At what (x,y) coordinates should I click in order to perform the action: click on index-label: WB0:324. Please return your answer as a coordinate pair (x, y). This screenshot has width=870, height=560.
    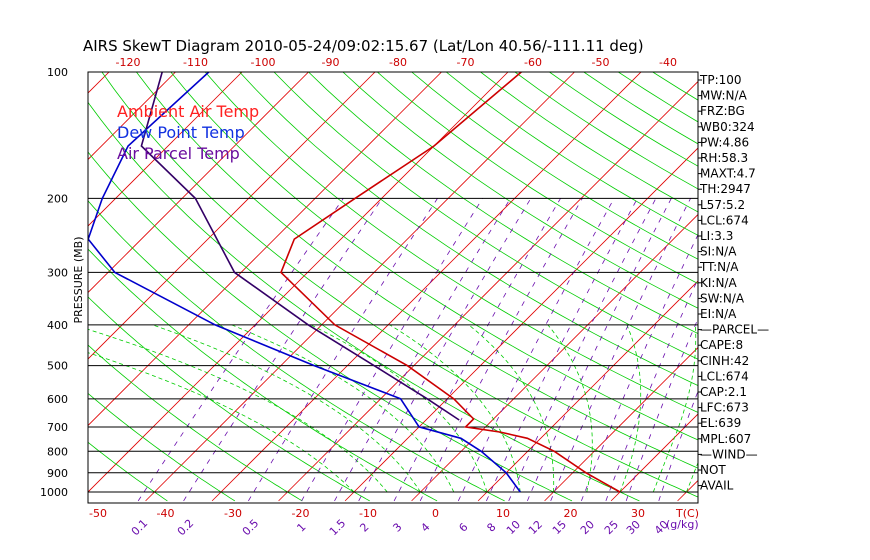
    Looking at the image, I should click on (727, 127).